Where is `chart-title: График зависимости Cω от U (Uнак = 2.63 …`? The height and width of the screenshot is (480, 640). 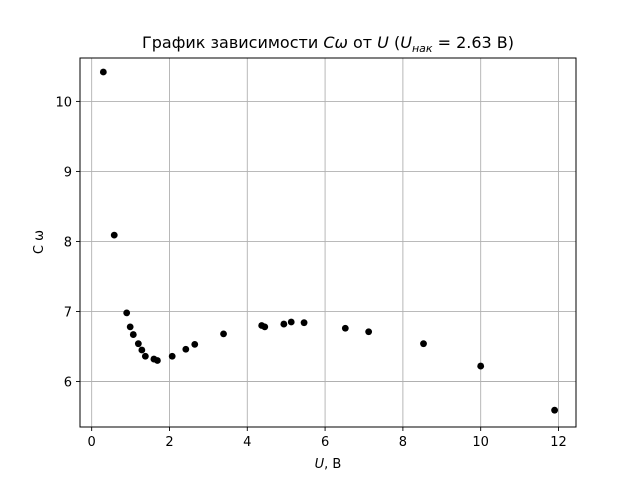 chart-title: График зависимости Cω от U (Uнак = 2.63 … is located at coordinates (328, 44).